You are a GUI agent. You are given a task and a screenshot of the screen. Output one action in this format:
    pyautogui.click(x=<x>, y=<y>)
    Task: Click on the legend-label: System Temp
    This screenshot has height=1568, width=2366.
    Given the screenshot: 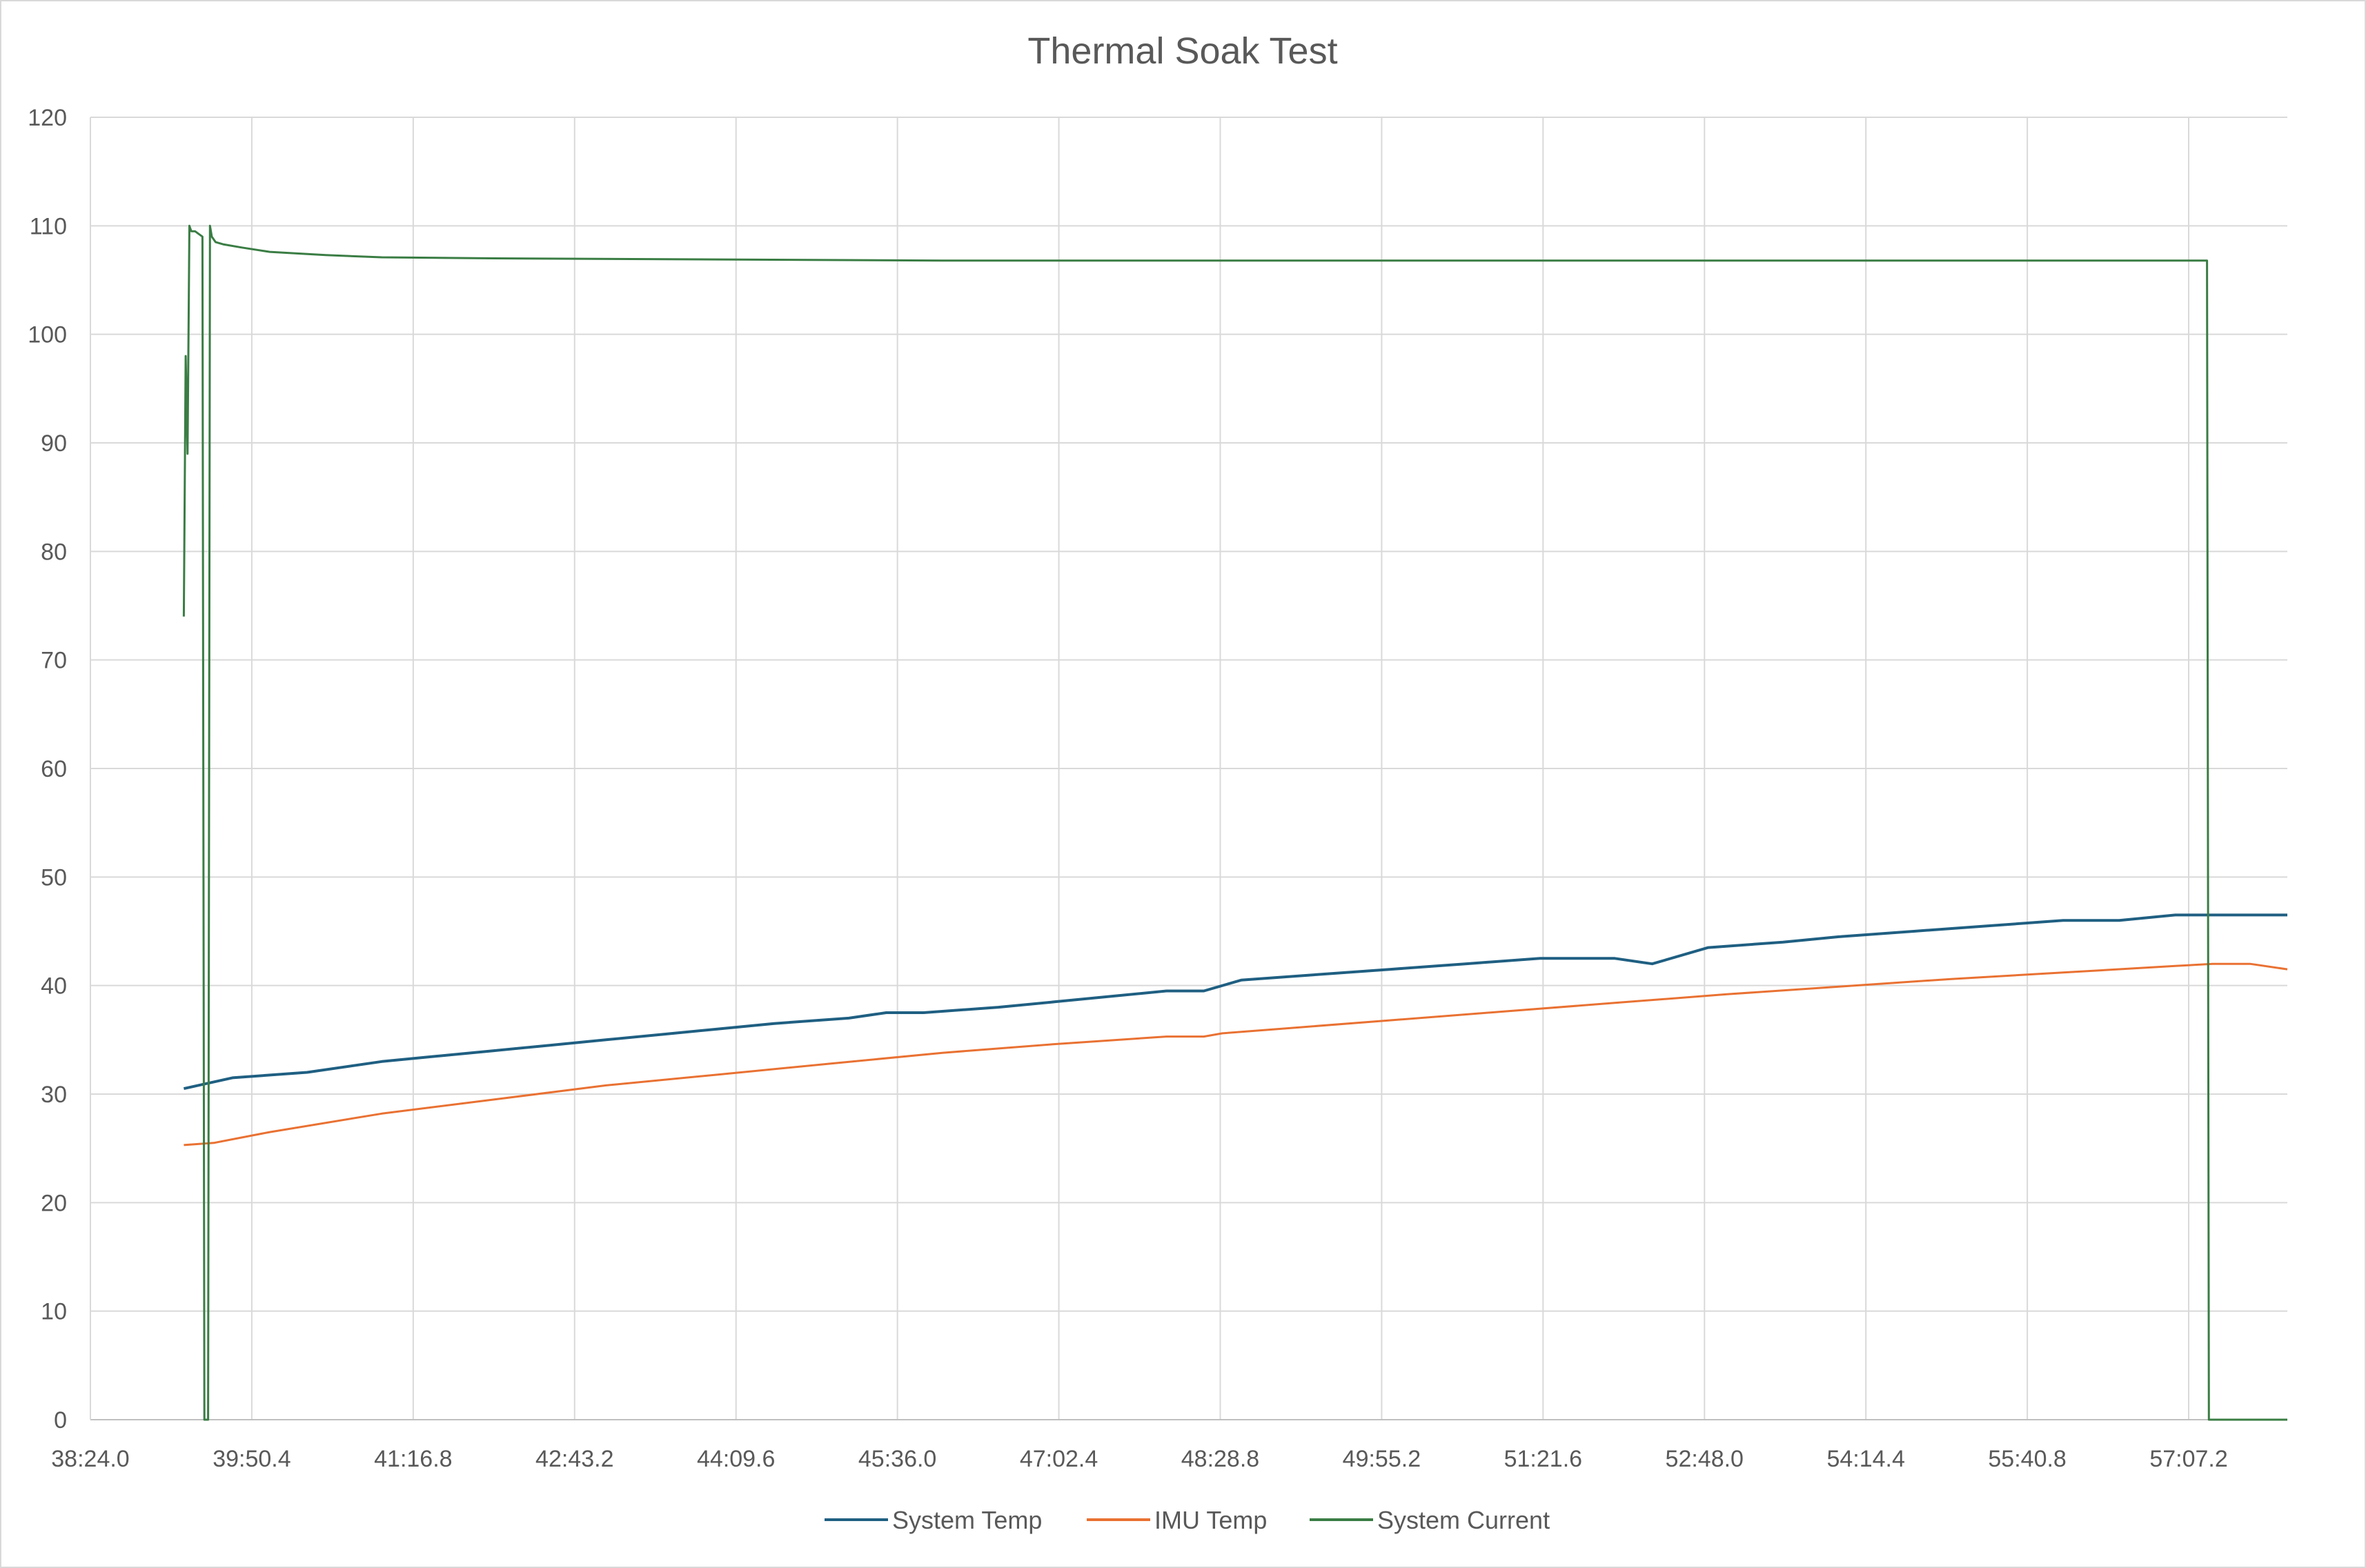 What is the action you would take?
    pyautogui.click(x=967, y=1520)
    